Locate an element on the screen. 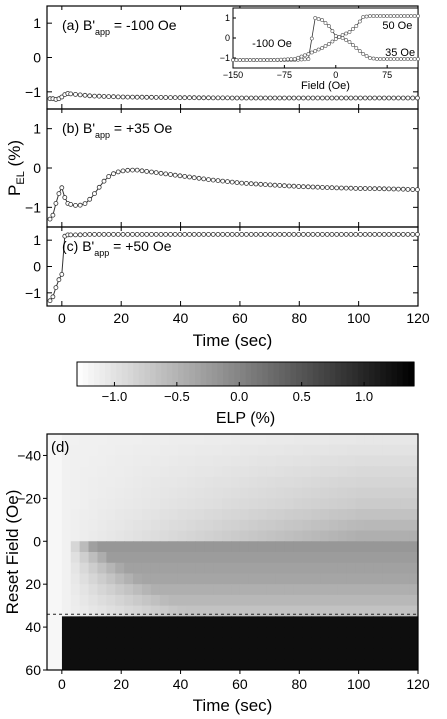 The image size is (447, 719). colorbar-label: ELP (%) is located at coordinates (245, 418).